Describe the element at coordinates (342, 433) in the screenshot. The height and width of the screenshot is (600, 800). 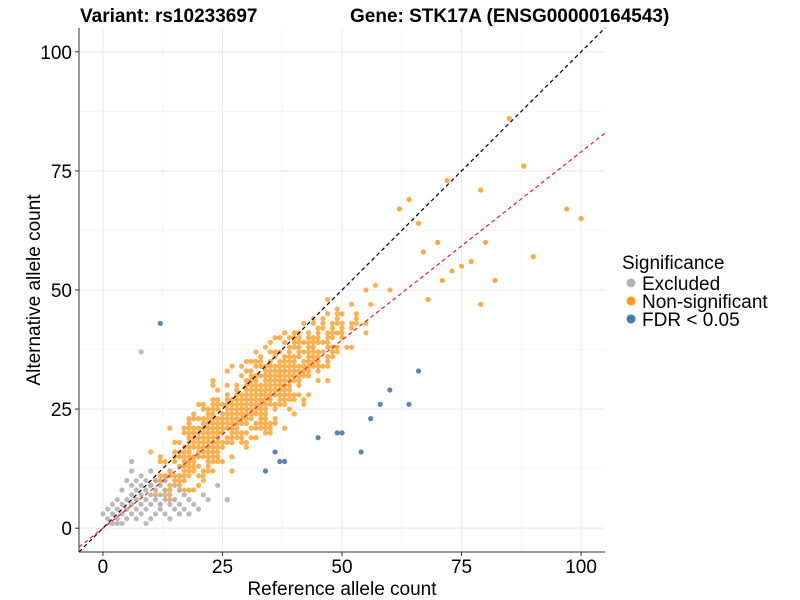
I see `point-fdr` at that location.